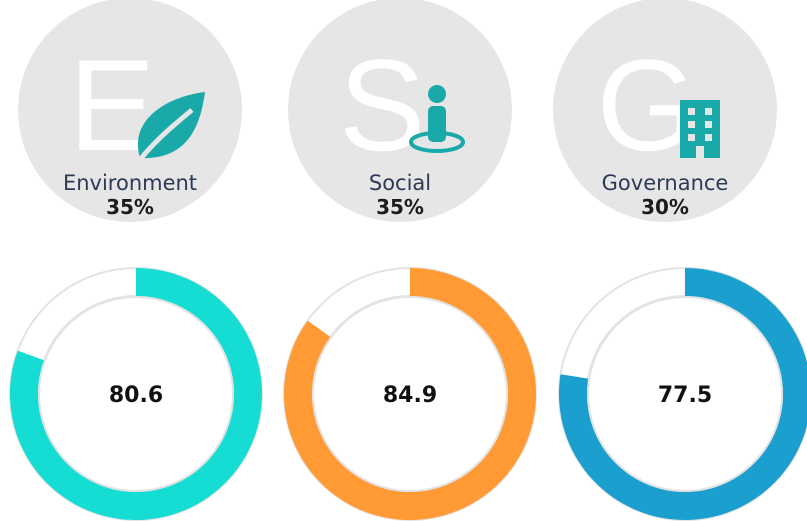  What do you see at coordinates (130, 183) in the screenshot?
I see `pillar-name: Environment` at bounding box center [130, 183].